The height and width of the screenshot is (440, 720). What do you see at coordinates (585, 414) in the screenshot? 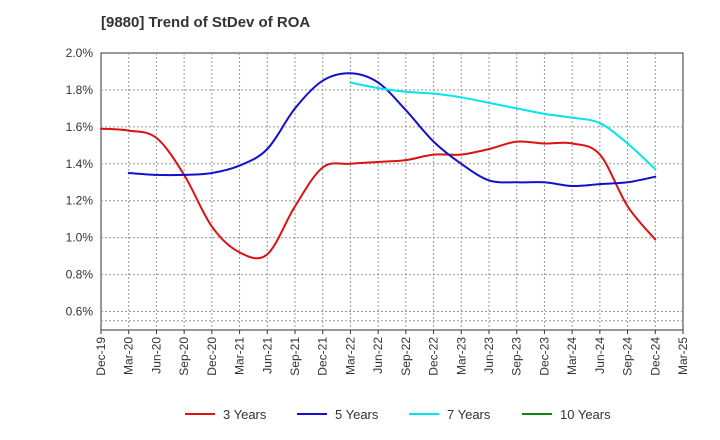
I see `legend-label-10-years: 10 Years` at bounding box center [585, 414].